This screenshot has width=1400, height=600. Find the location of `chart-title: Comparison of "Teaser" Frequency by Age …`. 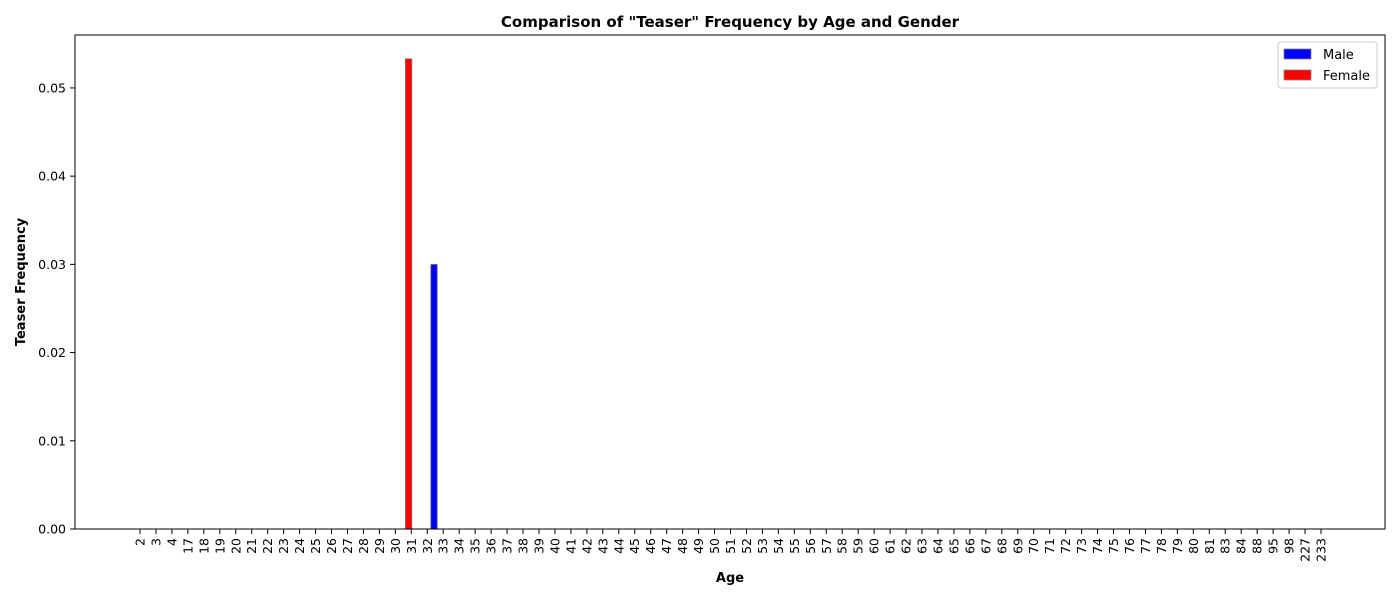

chart-title: Comparison of "Teaser" Frequency by Age … is located at coordinates (730, 22).